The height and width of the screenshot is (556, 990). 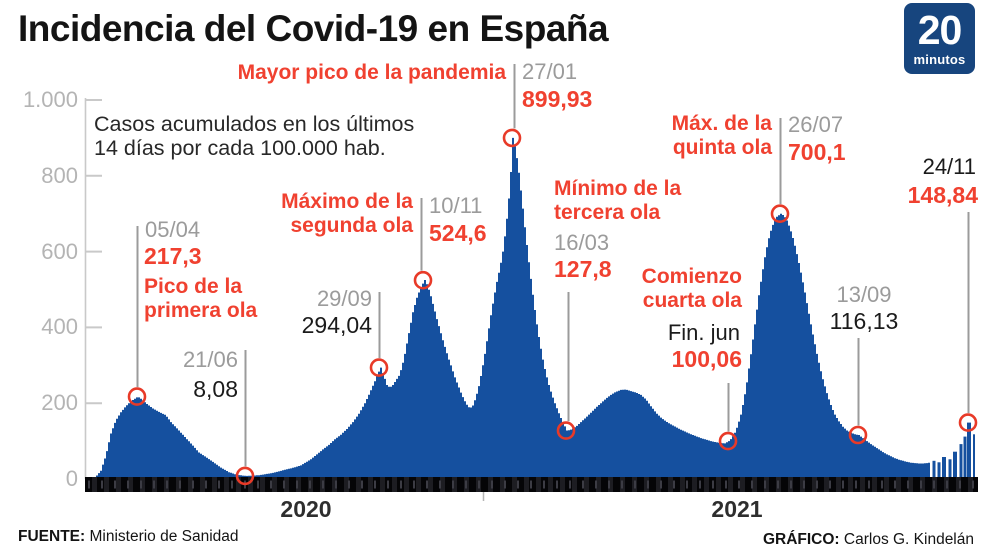 I want to click on annotation-sept-2020-date: 29/09, so click(x=344, y=299).